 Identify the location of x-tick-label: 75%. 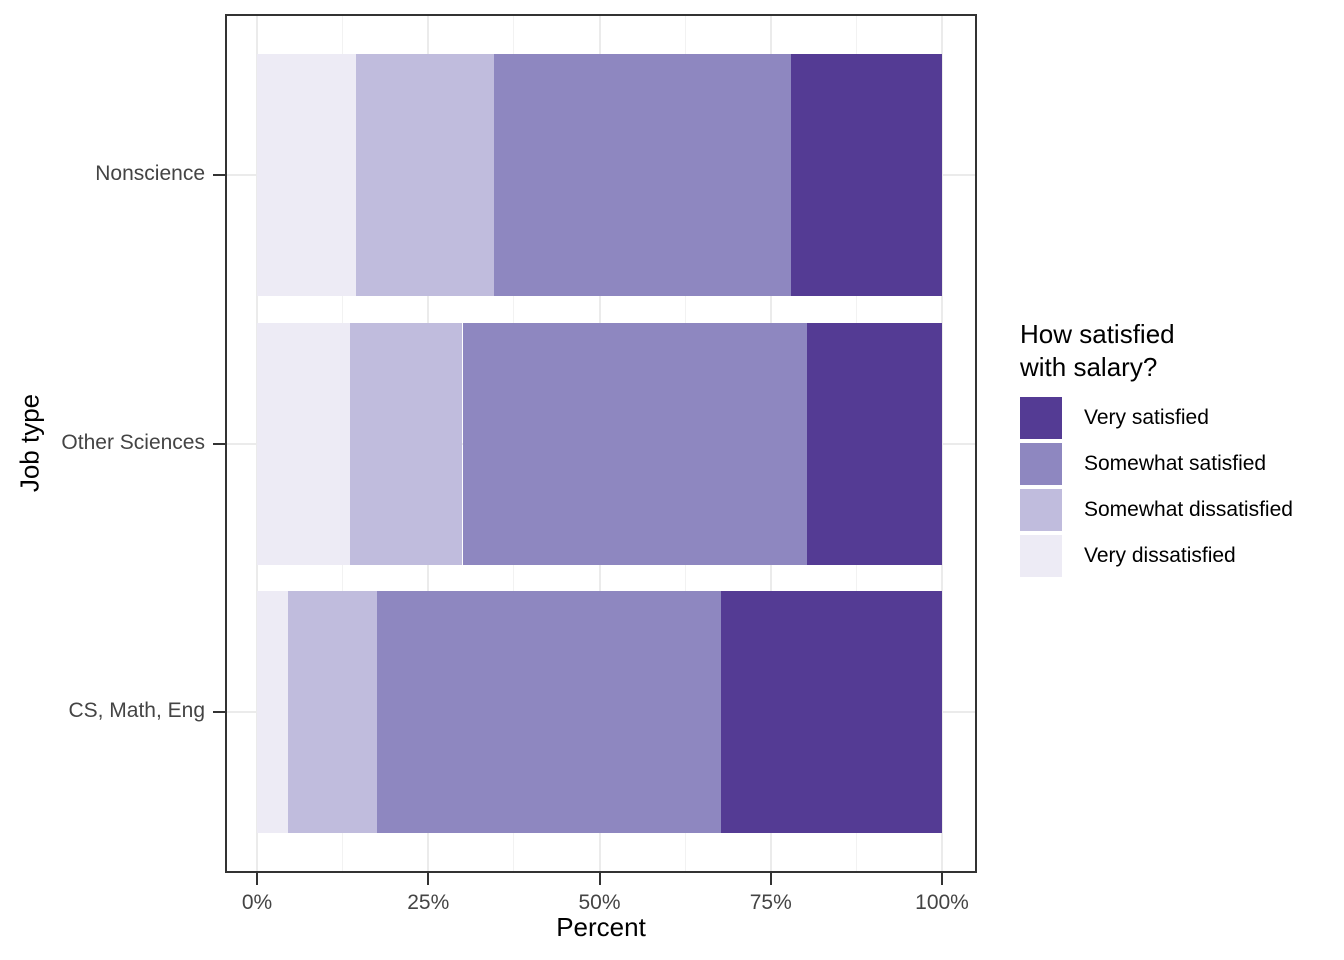
(770, 902).